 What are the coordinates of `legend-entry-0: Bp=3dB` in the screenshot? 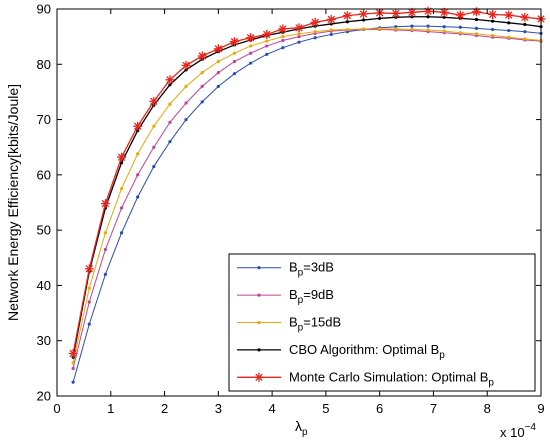 It's located at (285, 269).